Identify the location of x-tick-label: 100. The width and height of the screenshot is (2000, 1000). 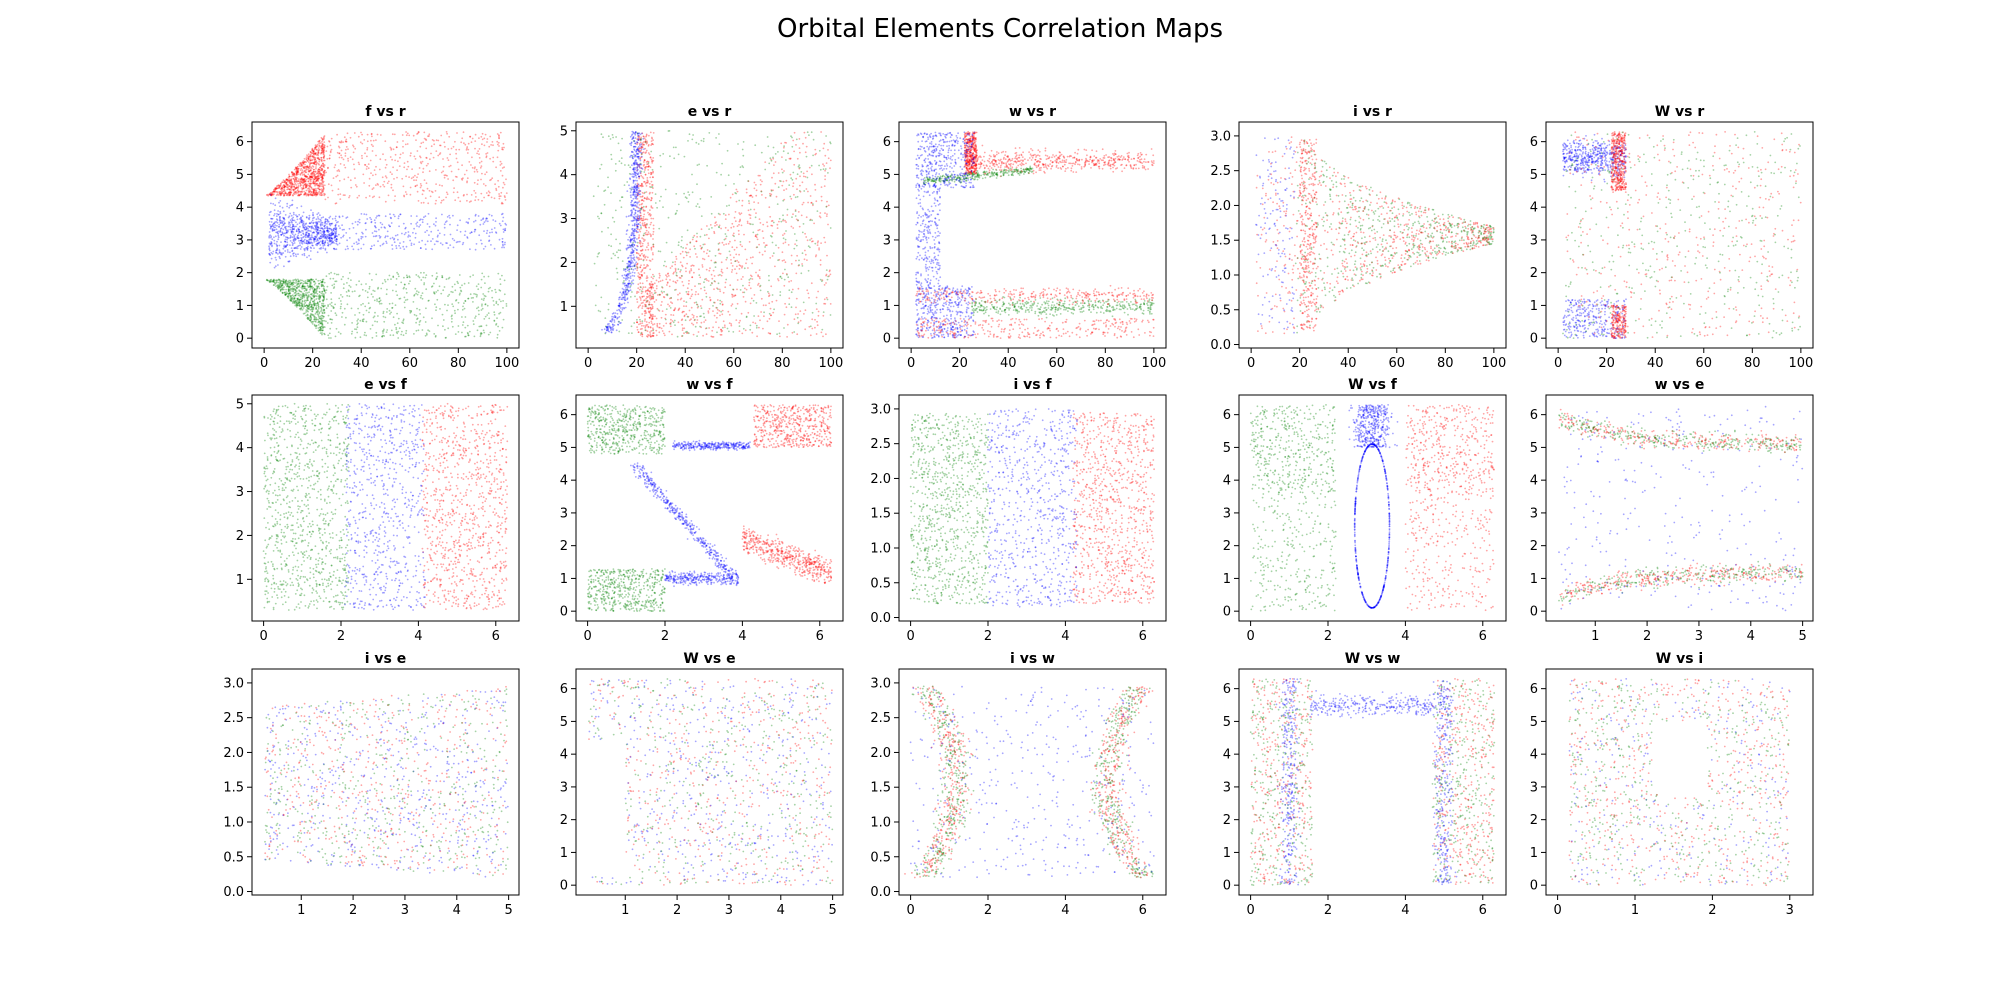
(506, 363).